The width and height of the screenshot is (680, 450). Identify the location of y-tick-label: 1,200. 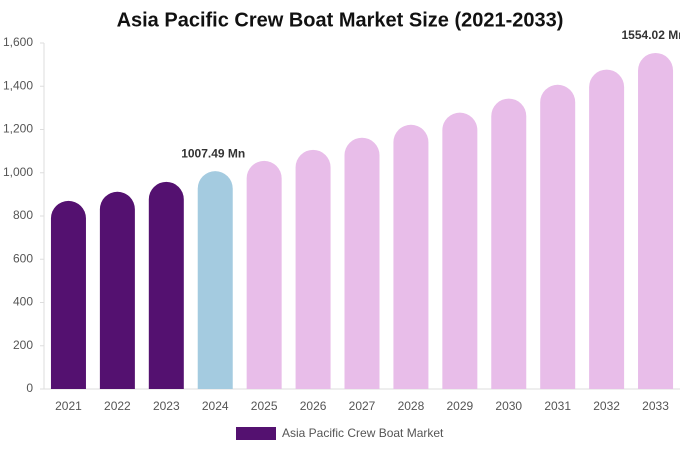
(18, 129).